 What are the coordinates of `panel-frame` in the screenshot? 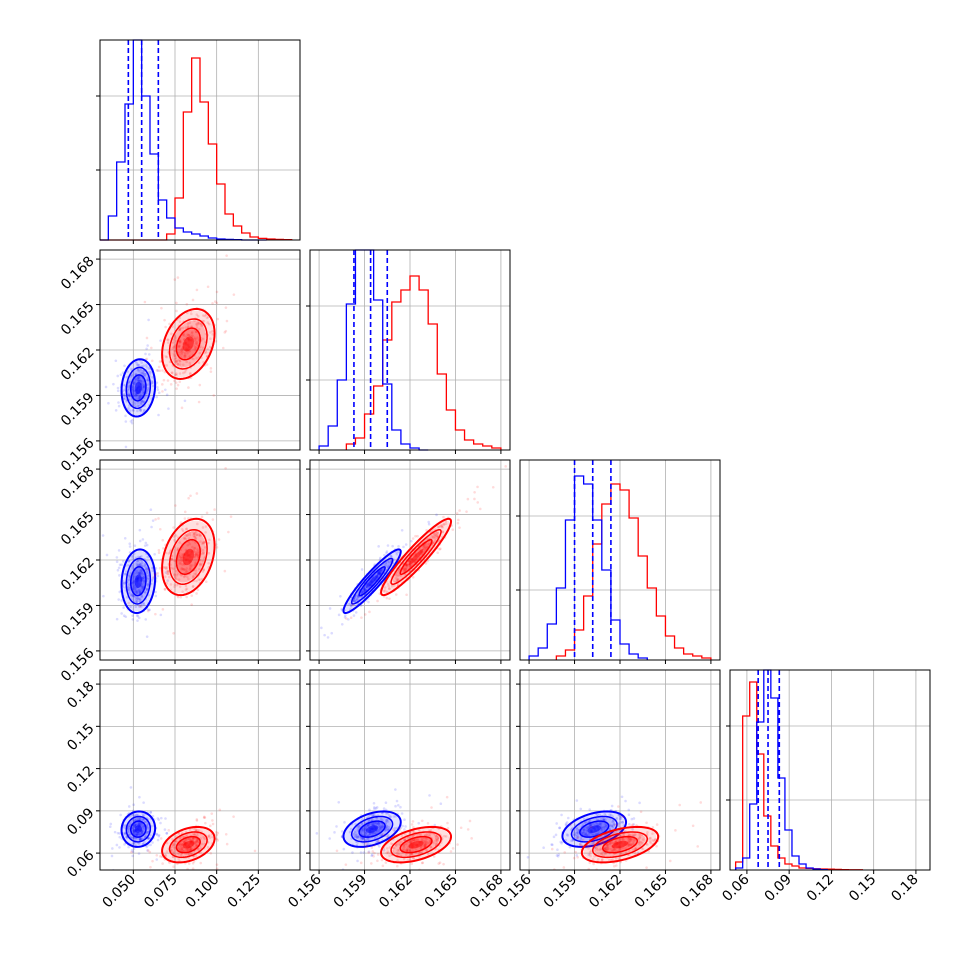 It's located at (200, 140).